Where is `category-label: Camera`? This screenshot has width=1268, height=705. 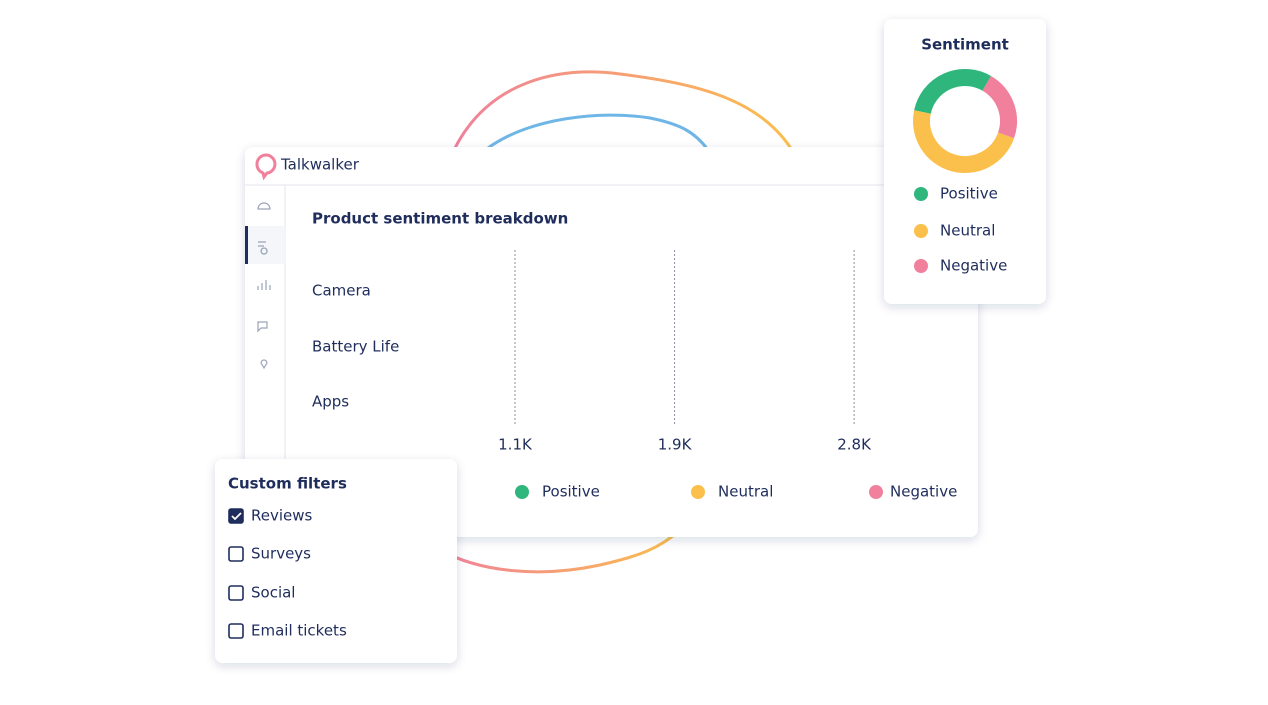
category-label: Camera is located at coordinates (341, 291).